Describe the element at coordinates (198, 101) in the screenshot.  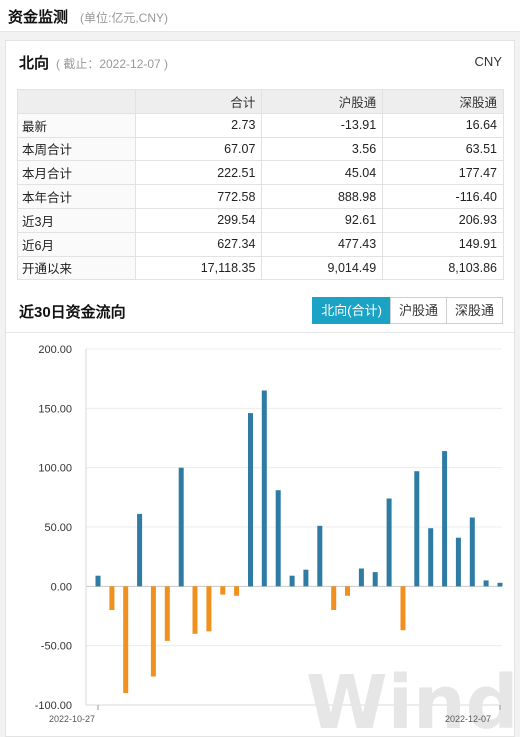
I see `col-header-total: 合计` at that location.